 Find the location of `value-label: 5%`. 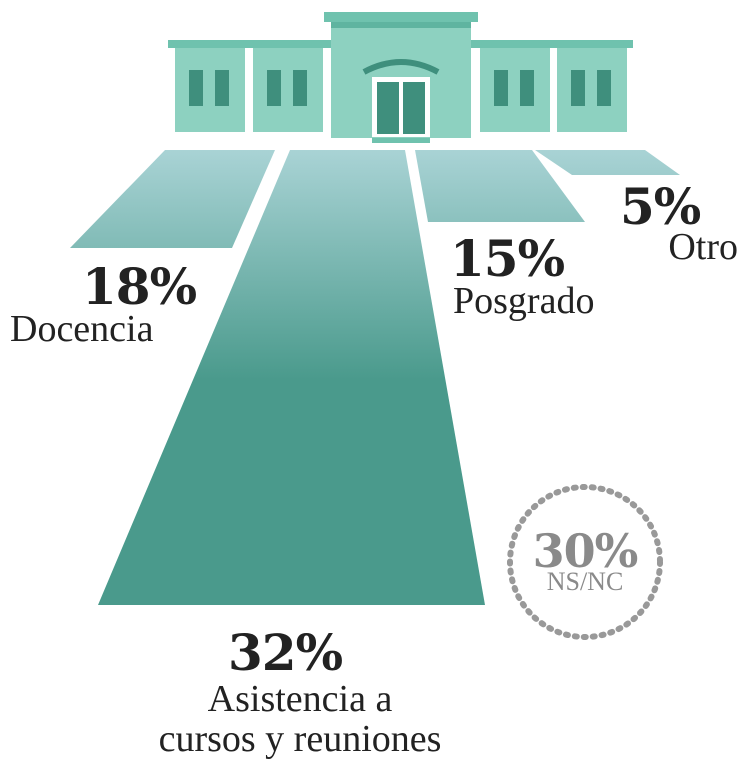

value-label: 5% is located at coordinates (660, 206).